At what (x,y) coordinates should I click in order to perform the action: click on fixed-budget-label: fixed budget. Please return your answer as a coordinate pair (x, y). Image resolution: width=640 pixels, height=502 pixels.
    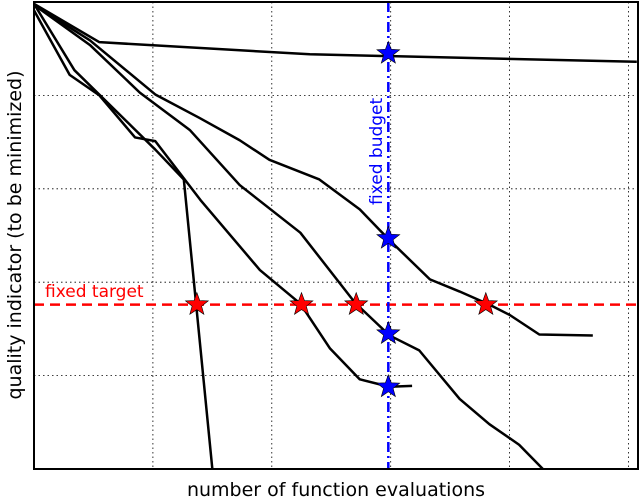
    Looking at the image, I should click on (377, 151).